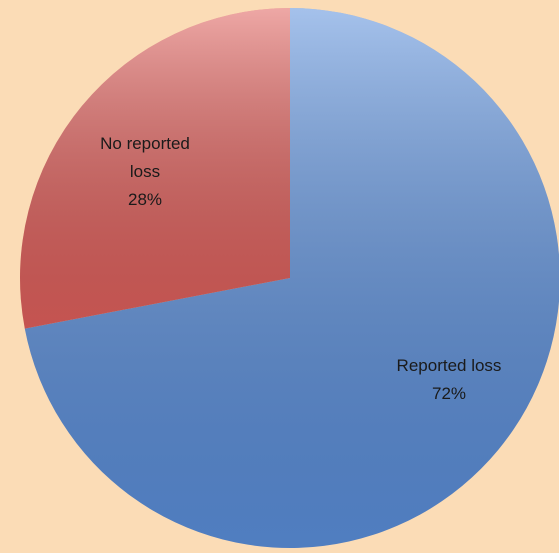 This screenshot has width=559, height=553. I want to click on value-label: 28%, so click(145, 199).